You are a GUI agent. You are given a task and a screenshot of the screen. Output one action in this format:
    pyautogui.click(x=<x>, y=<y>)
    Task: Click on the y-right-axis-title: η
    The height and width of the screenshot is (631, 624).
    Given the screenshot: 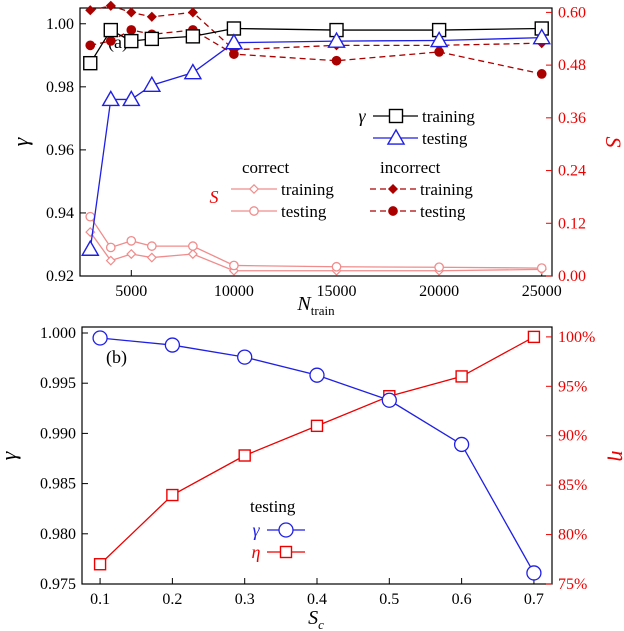 What is the action you would take?
    pyautogui.click(x=615, y=456)
    